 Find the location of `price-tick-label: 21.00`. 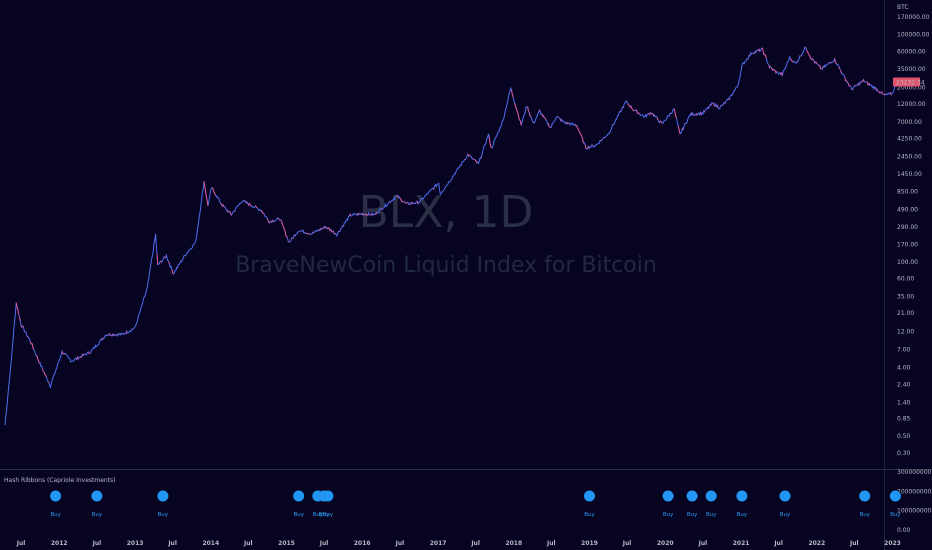

price-tick-label: 21.00 is located at coordinates (905, 313).